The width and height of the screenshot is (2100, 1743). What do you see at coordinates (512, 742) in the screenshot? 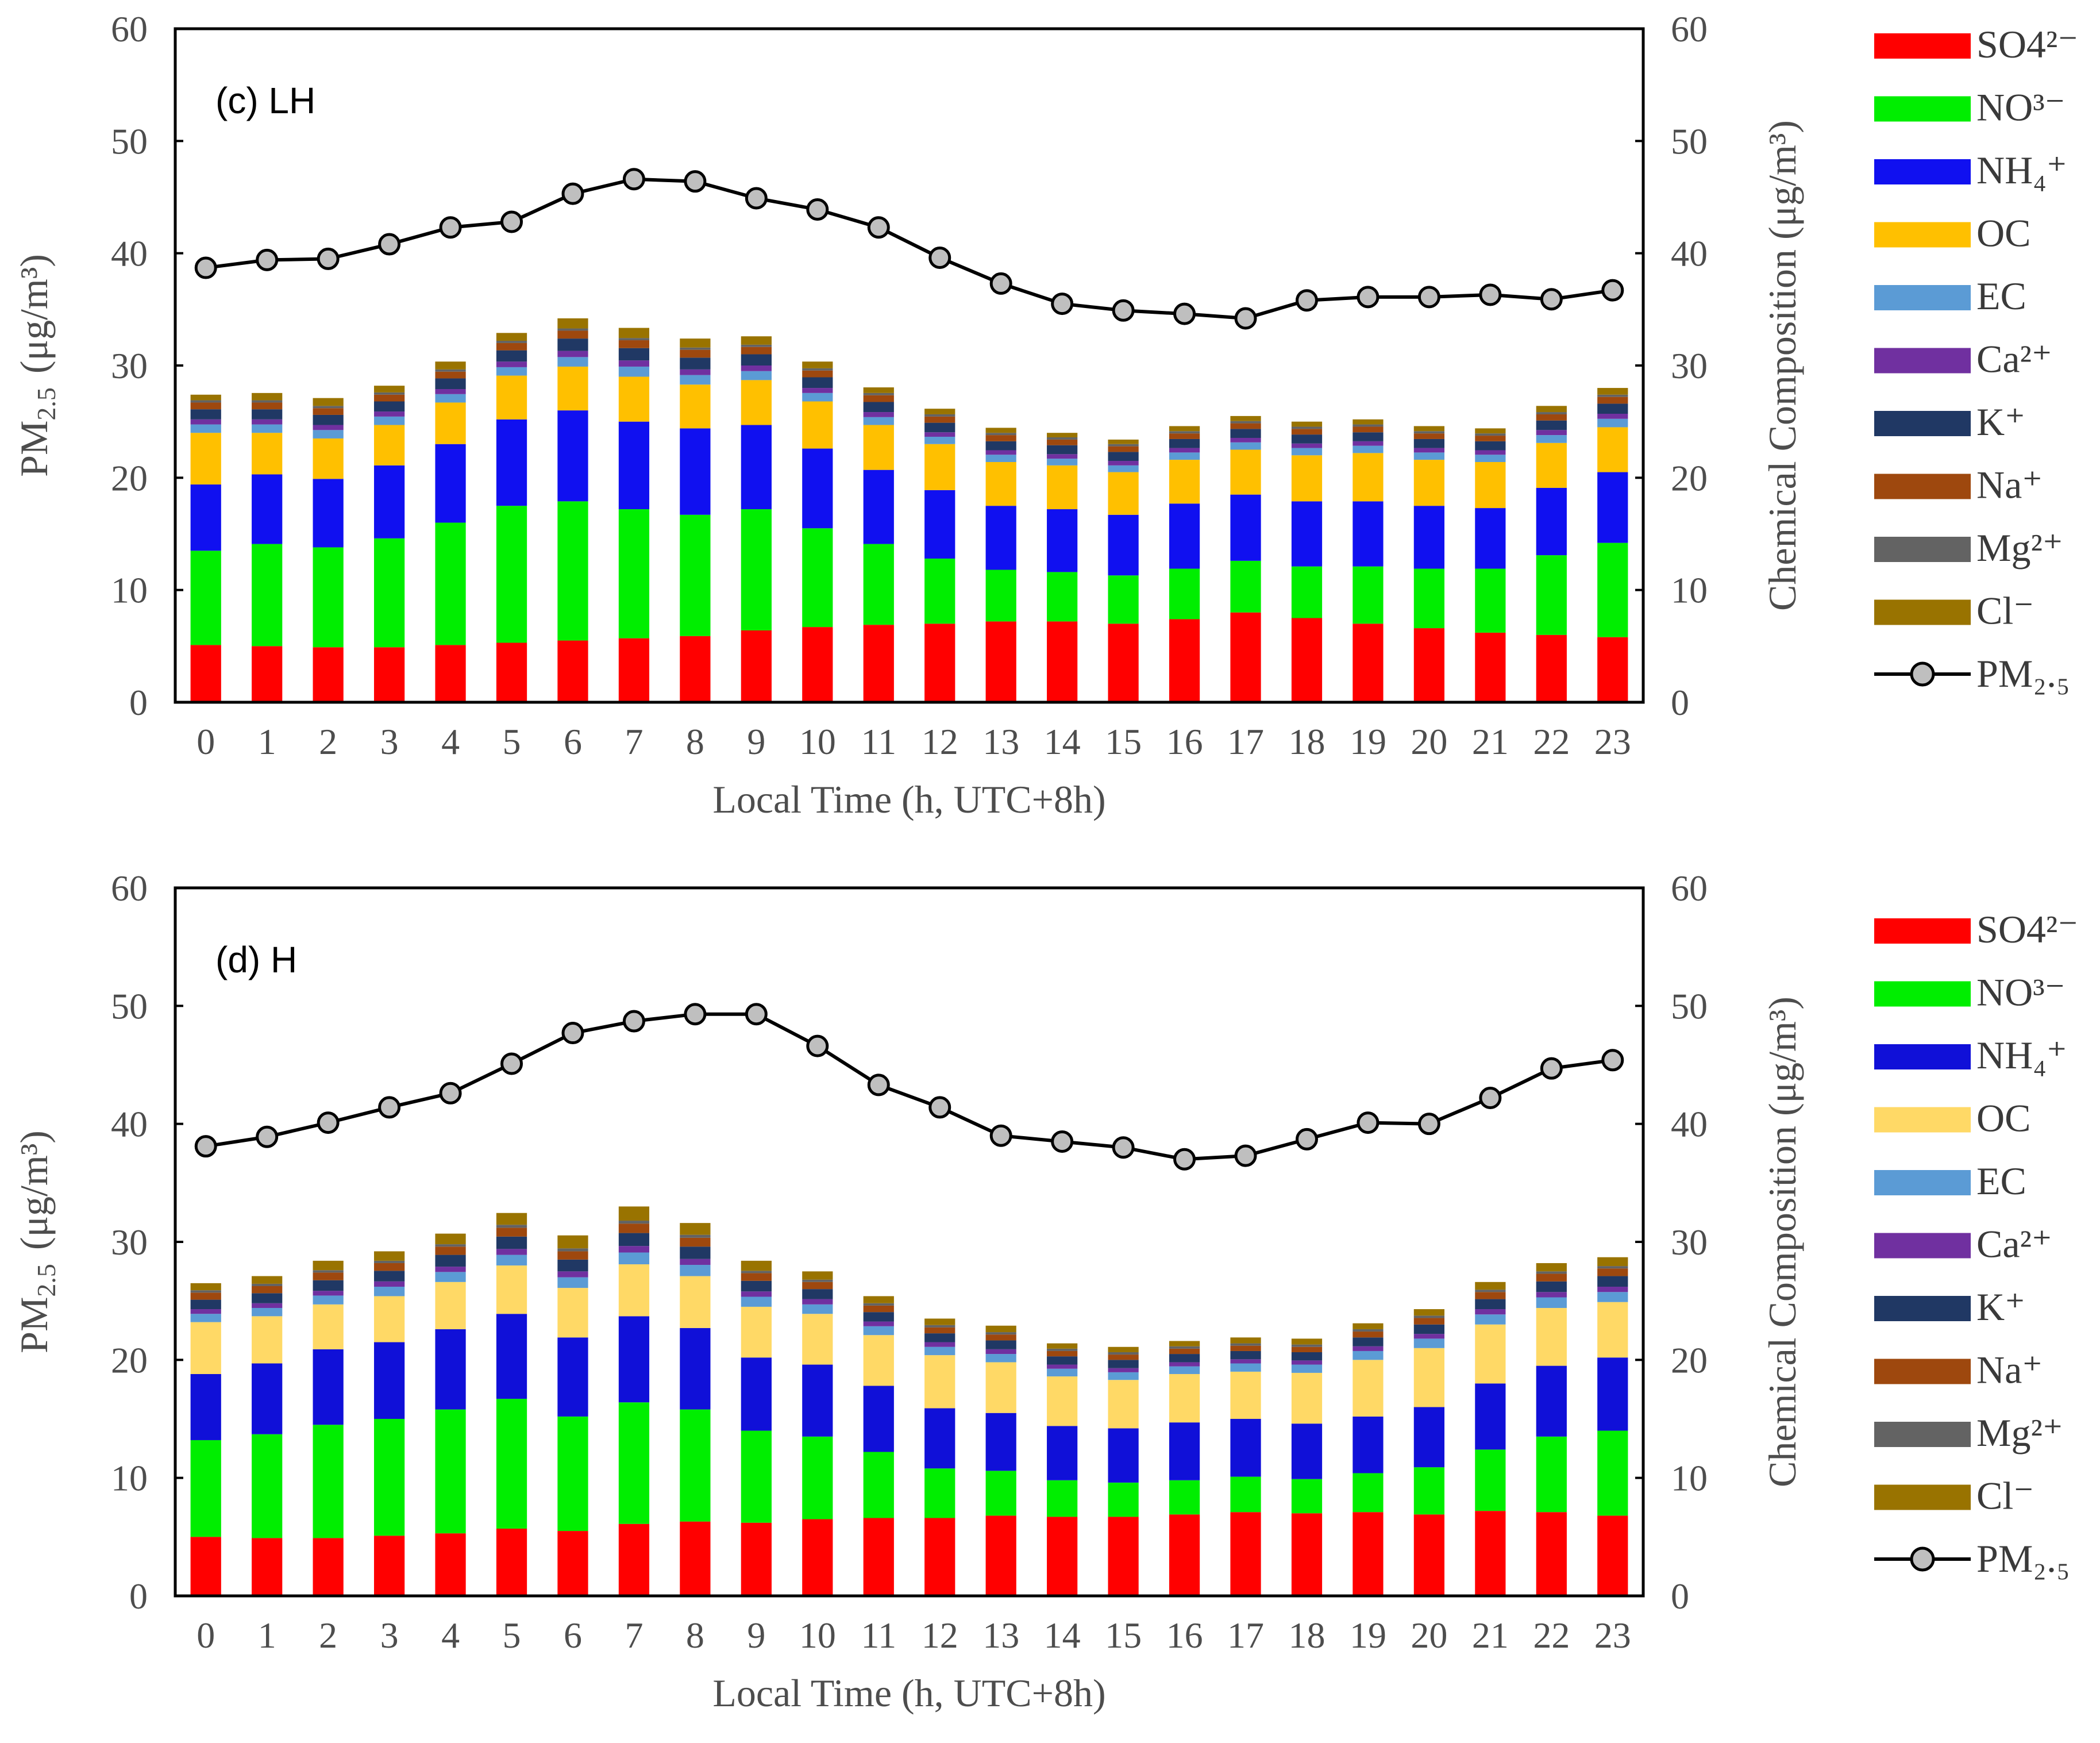
I see `x-tick-label: 5` at bounding box center [512, 742].